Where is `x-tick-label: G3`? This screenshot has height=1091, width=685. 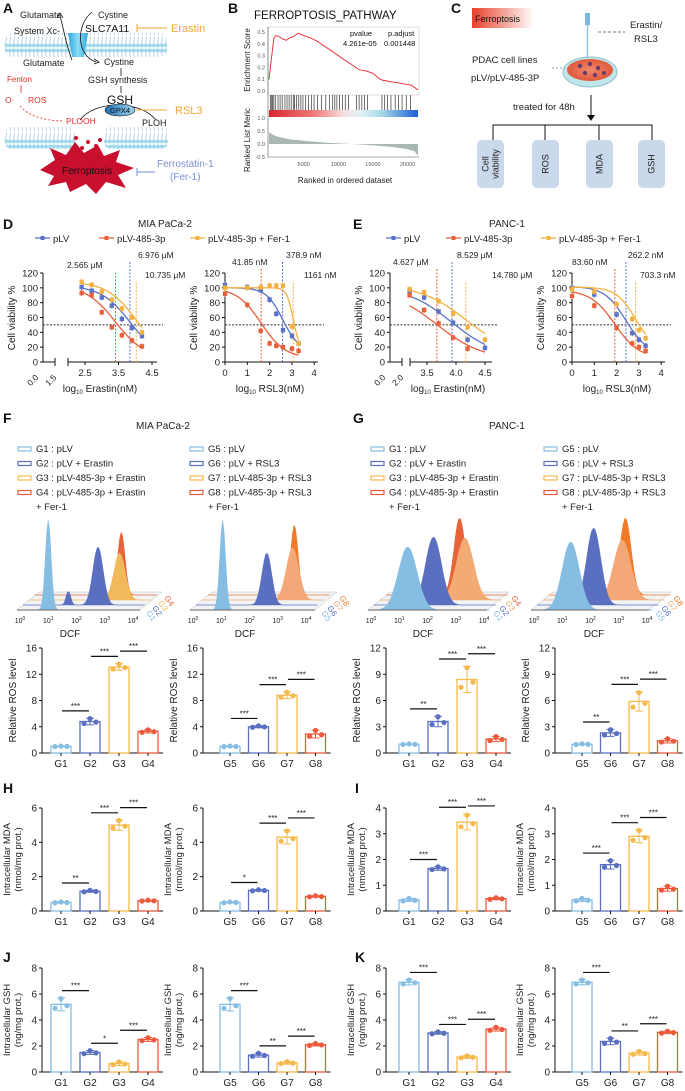 x-tick-label: G3 is located at coordinates (467, 1083).